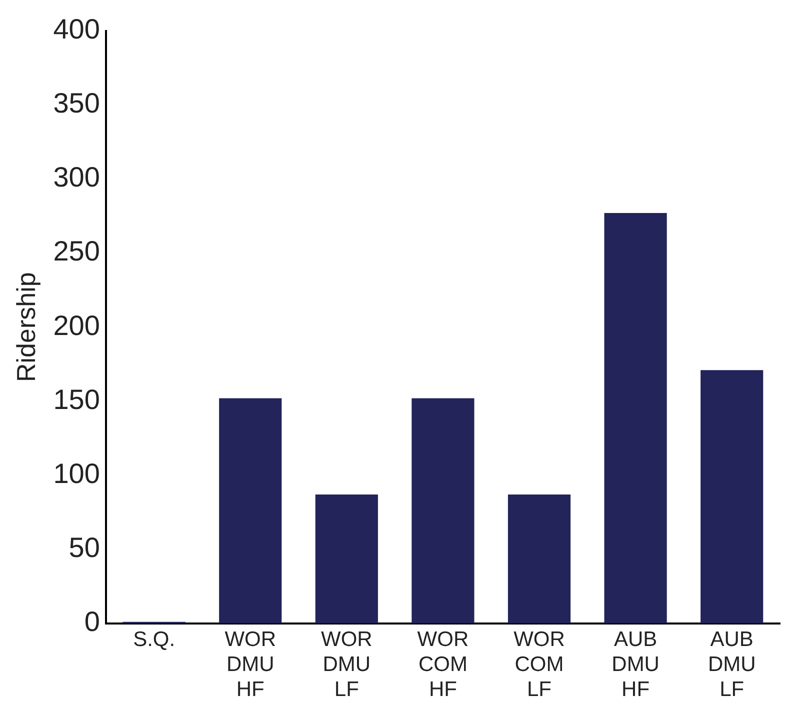 This screenshot has height=715, width=798. What do you see at coordinates (76, 251) in the screenshot?
I see `y-tick-label: 250` at bounding box center [76, 251].